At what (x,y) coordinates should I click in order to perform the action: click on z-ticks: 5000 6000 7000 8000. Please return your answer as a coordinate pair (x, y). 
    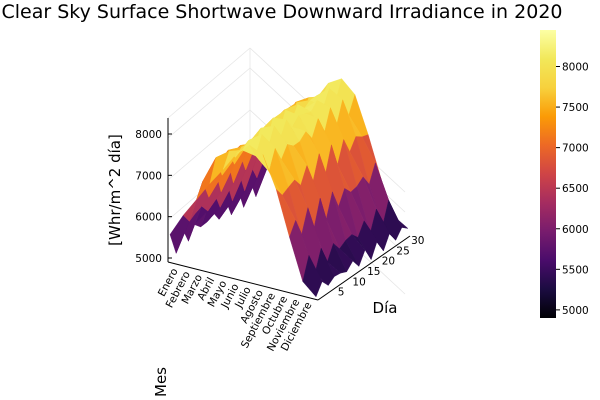
    Looking at the image, I should click on (153, 197).